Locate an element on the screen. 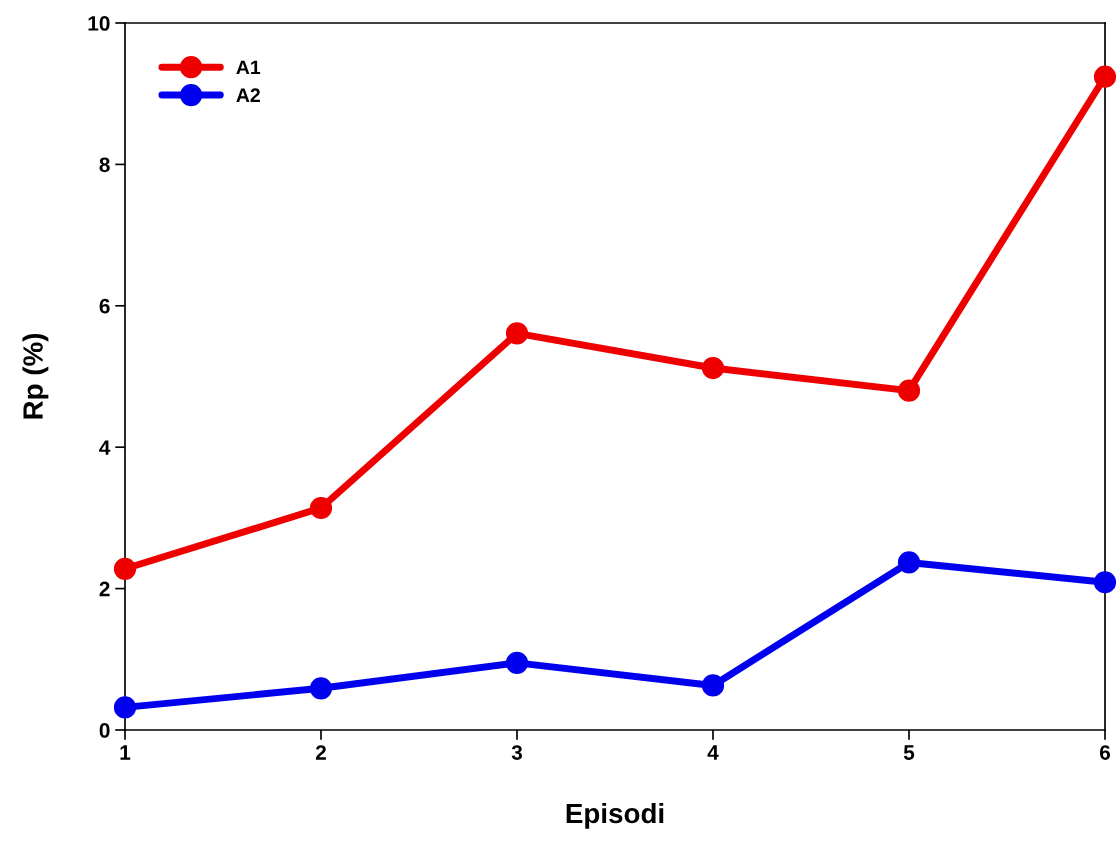 This screenshot has width=1117, height=847. y-tick-label: 10 is located at coordinates (99, 23).